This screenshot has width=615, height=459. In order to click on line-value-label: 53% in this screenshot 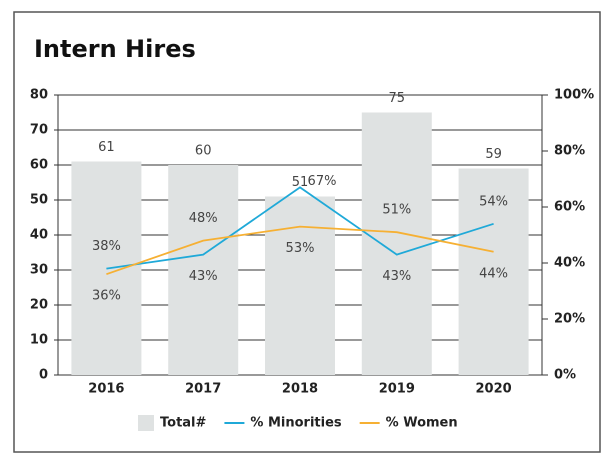, I will do `click(300, 248)`.